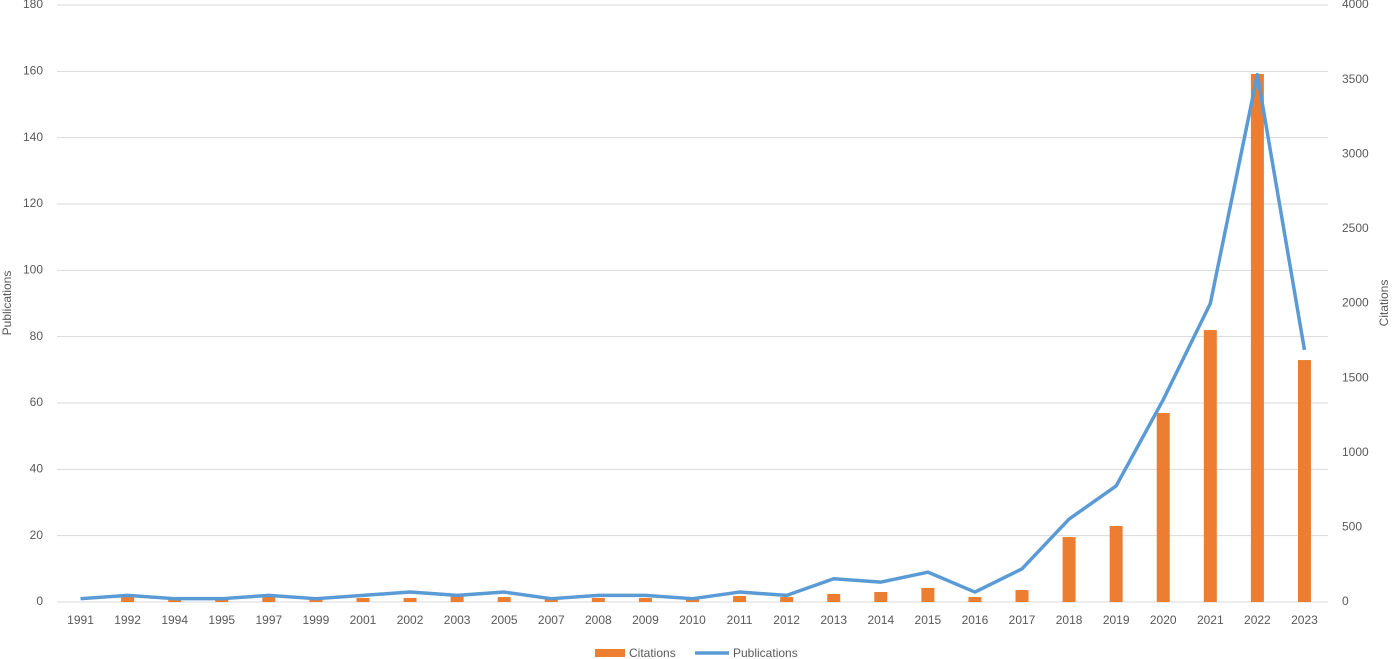 The width and height of the screenshot is (1392, 659). What do you see at coordinates (127, 620) in the screenshot?
I see `x-tick-label: 1992` at bounding box center [127, 620].